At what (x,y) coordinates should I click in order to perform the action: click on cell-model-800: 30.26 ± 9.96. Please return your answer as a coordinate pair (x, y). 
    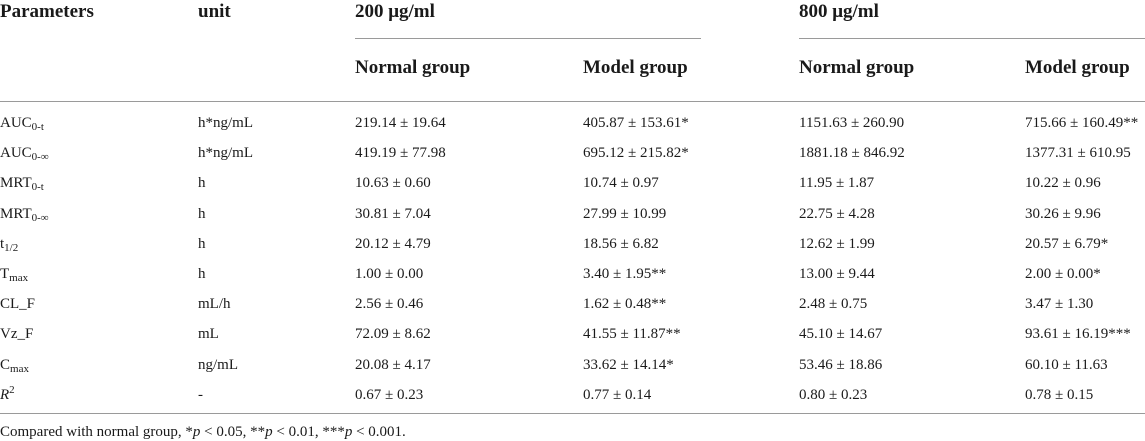
    Looking at the image, I should click on (1063, 214).